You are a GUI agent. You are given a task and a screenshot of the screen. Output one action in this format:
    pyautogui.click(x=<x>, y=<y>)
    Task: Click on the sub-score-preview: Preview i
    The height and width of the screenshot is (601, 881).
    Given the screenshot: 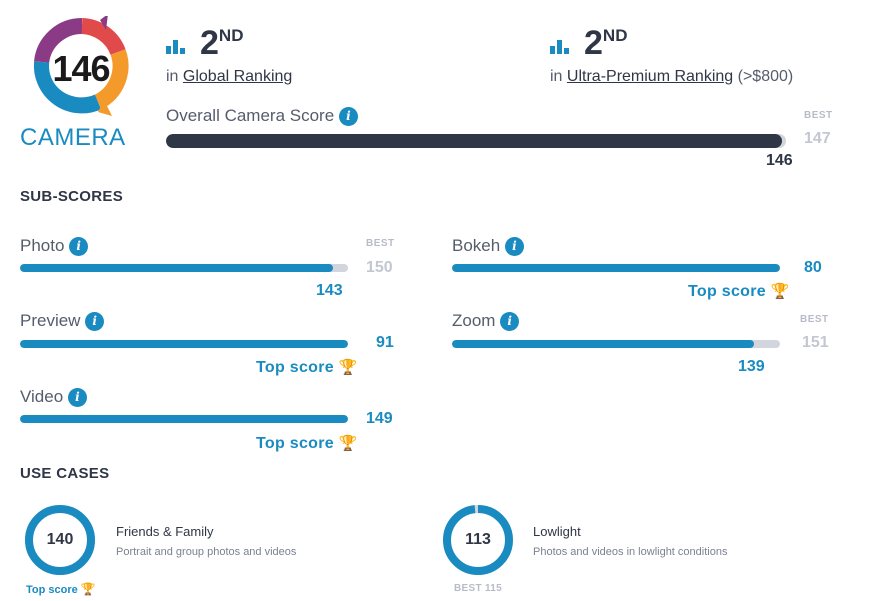 What is the action you would take?
    pyautogui.click(x=62, y=321)
    